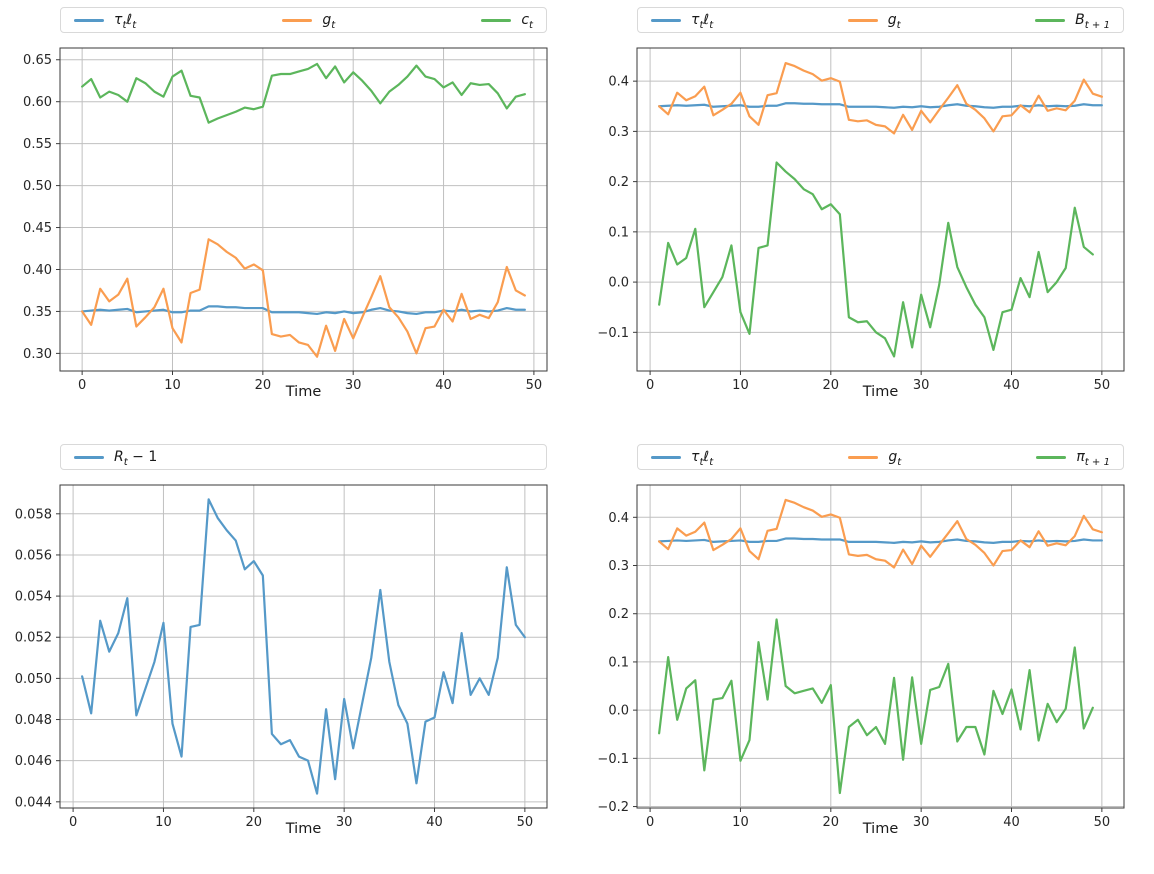 The width and height of the screenshot is (1154, 874). What do you see at coordinates (33, 514) in the screenshot?
I see `y-tick-label: 0.058` at bounding box center [33, 514].